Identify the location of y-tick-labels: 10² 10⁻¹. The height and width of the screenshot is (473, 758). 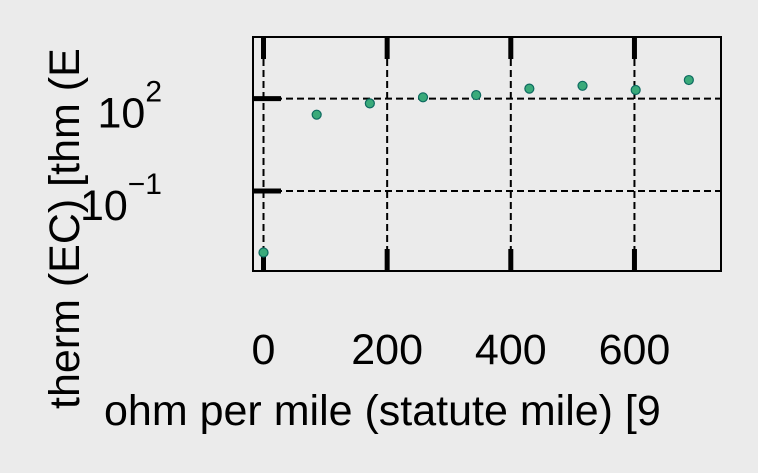
(121, 153).